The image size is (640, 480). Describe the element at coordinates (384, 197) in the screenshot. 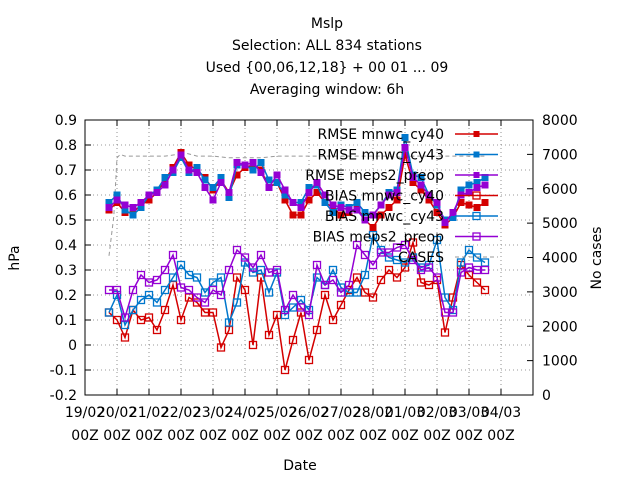

I see `legend-label: BIAS mnwc_cy40` at that location.